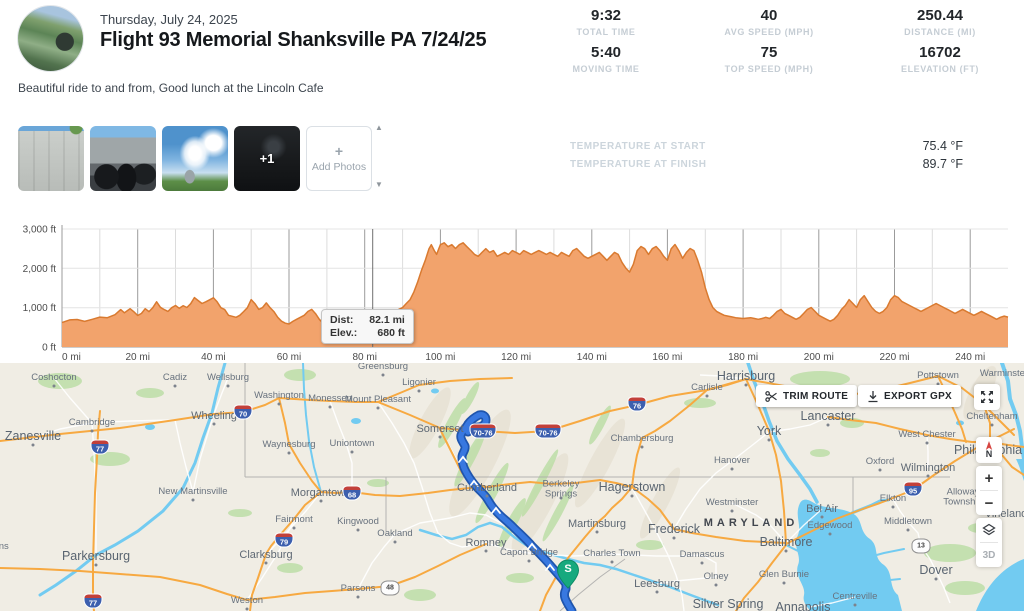 Image resolution: width=1024 pixels, height=611 pixels. I want to click on map-place-label: Dover, so click(936, 570).